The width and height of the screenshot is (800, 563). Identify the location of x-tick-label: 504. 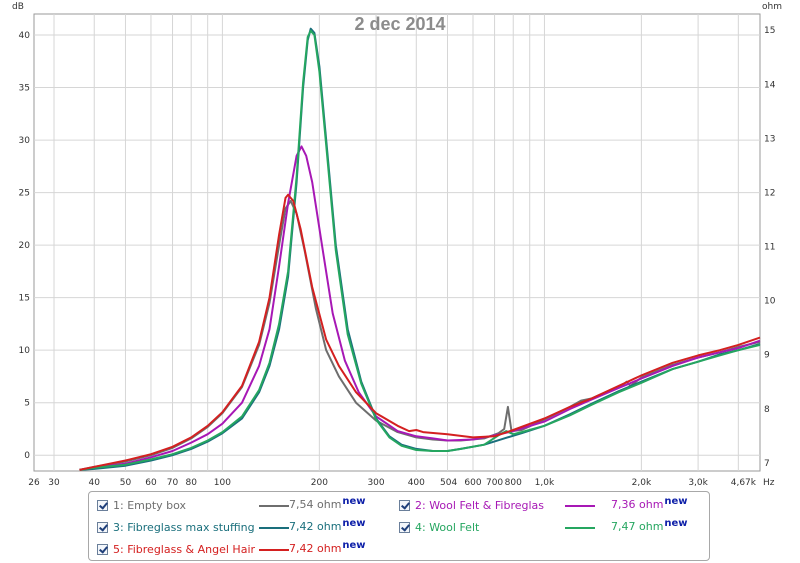
(448, 483).